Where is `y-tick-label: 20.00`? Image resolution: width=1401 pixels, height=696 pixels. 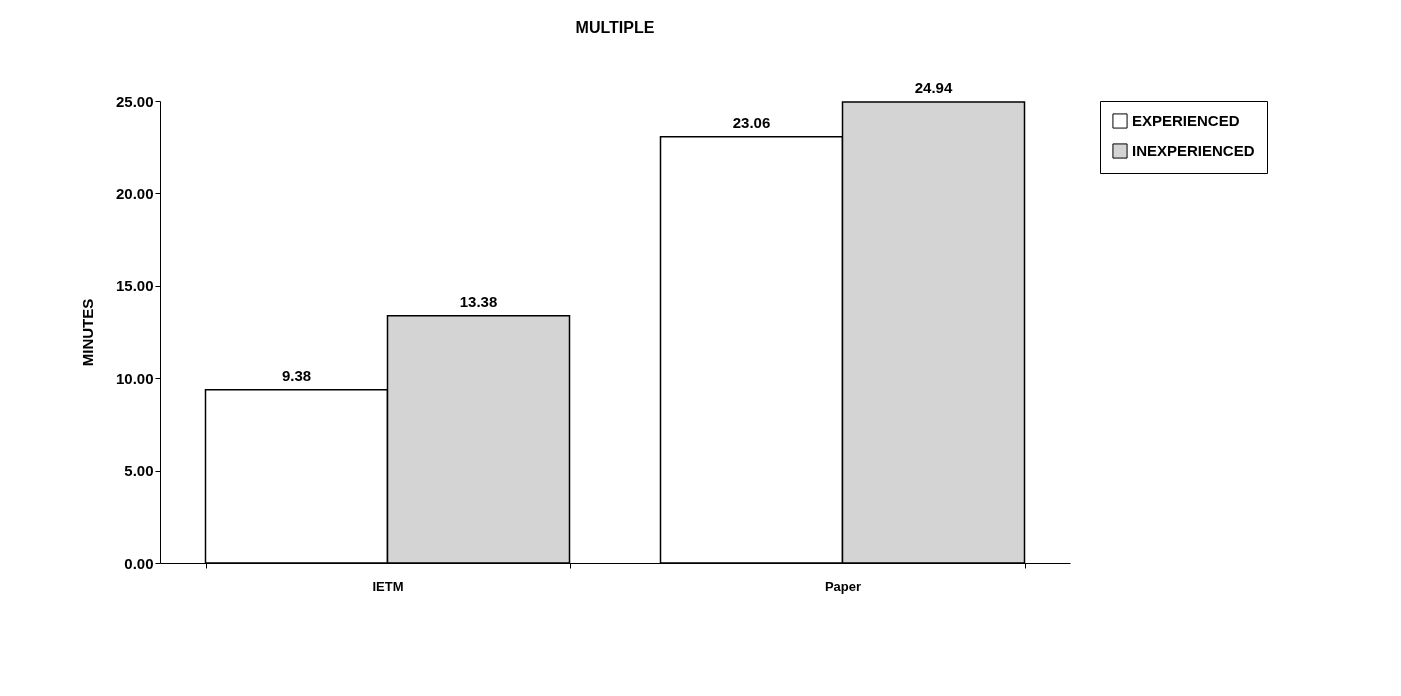
y-tick-label: 20.00 is located at coordinates (134, 193).